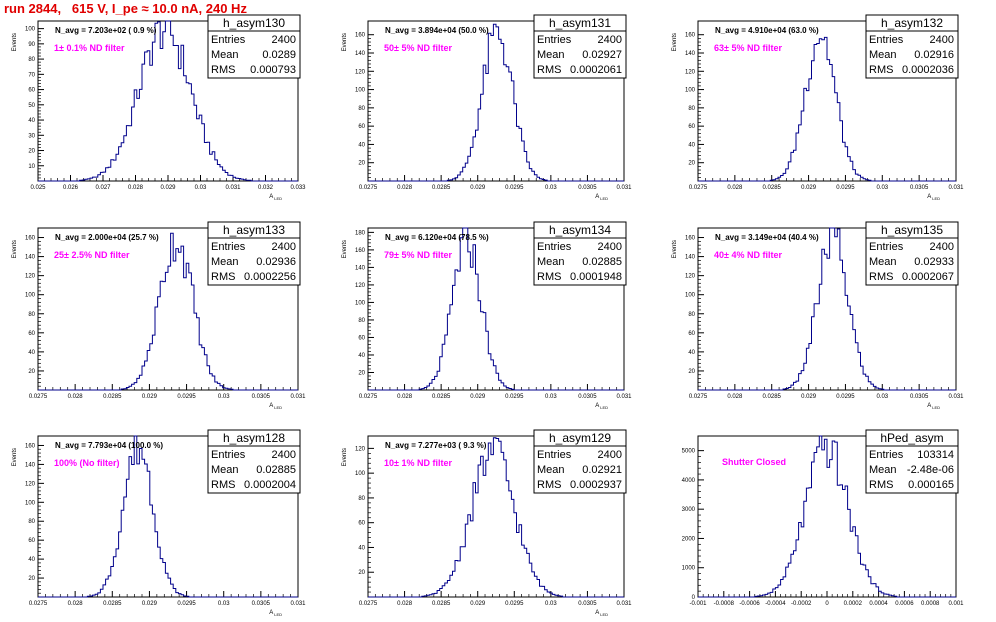 The width and height of the screenshot is (996, 622). What do you see at coordinates (580, 230) in the screenshot?
I see `stats-box-title: h_asym134` at bounding box center [580, 230].